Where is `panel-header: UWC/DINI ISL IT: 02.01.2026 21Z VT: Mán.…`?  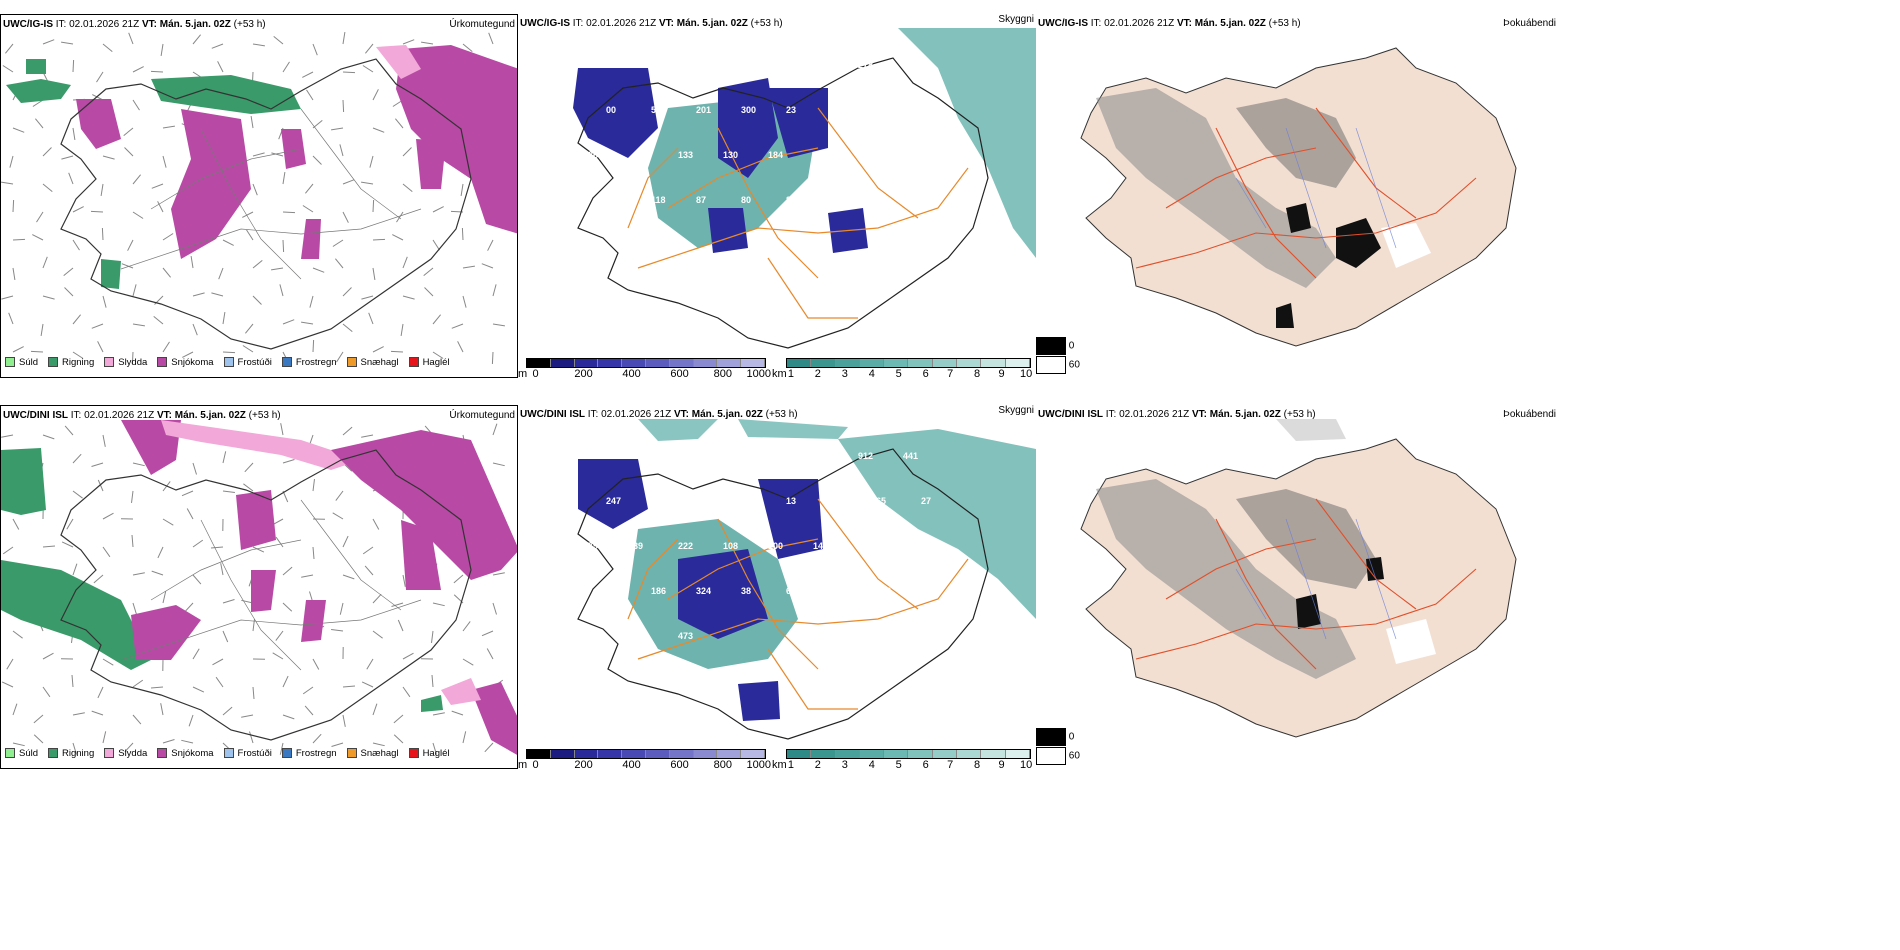
panel-header: UWC/DINI ISL IT: 02.01.2026 21Z VT: Mán.… is located at coordinates (142, 415).